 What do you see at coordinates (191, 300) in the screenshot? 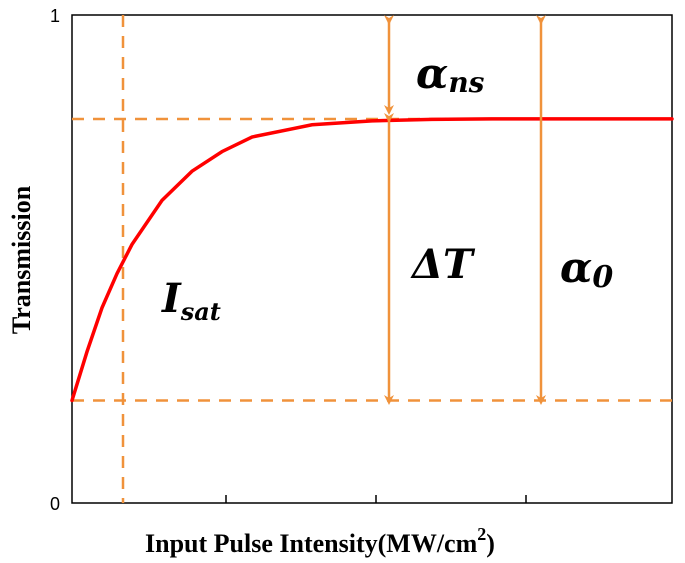
I see `i-sat-label: Isat` at bounding box center [191, 300].